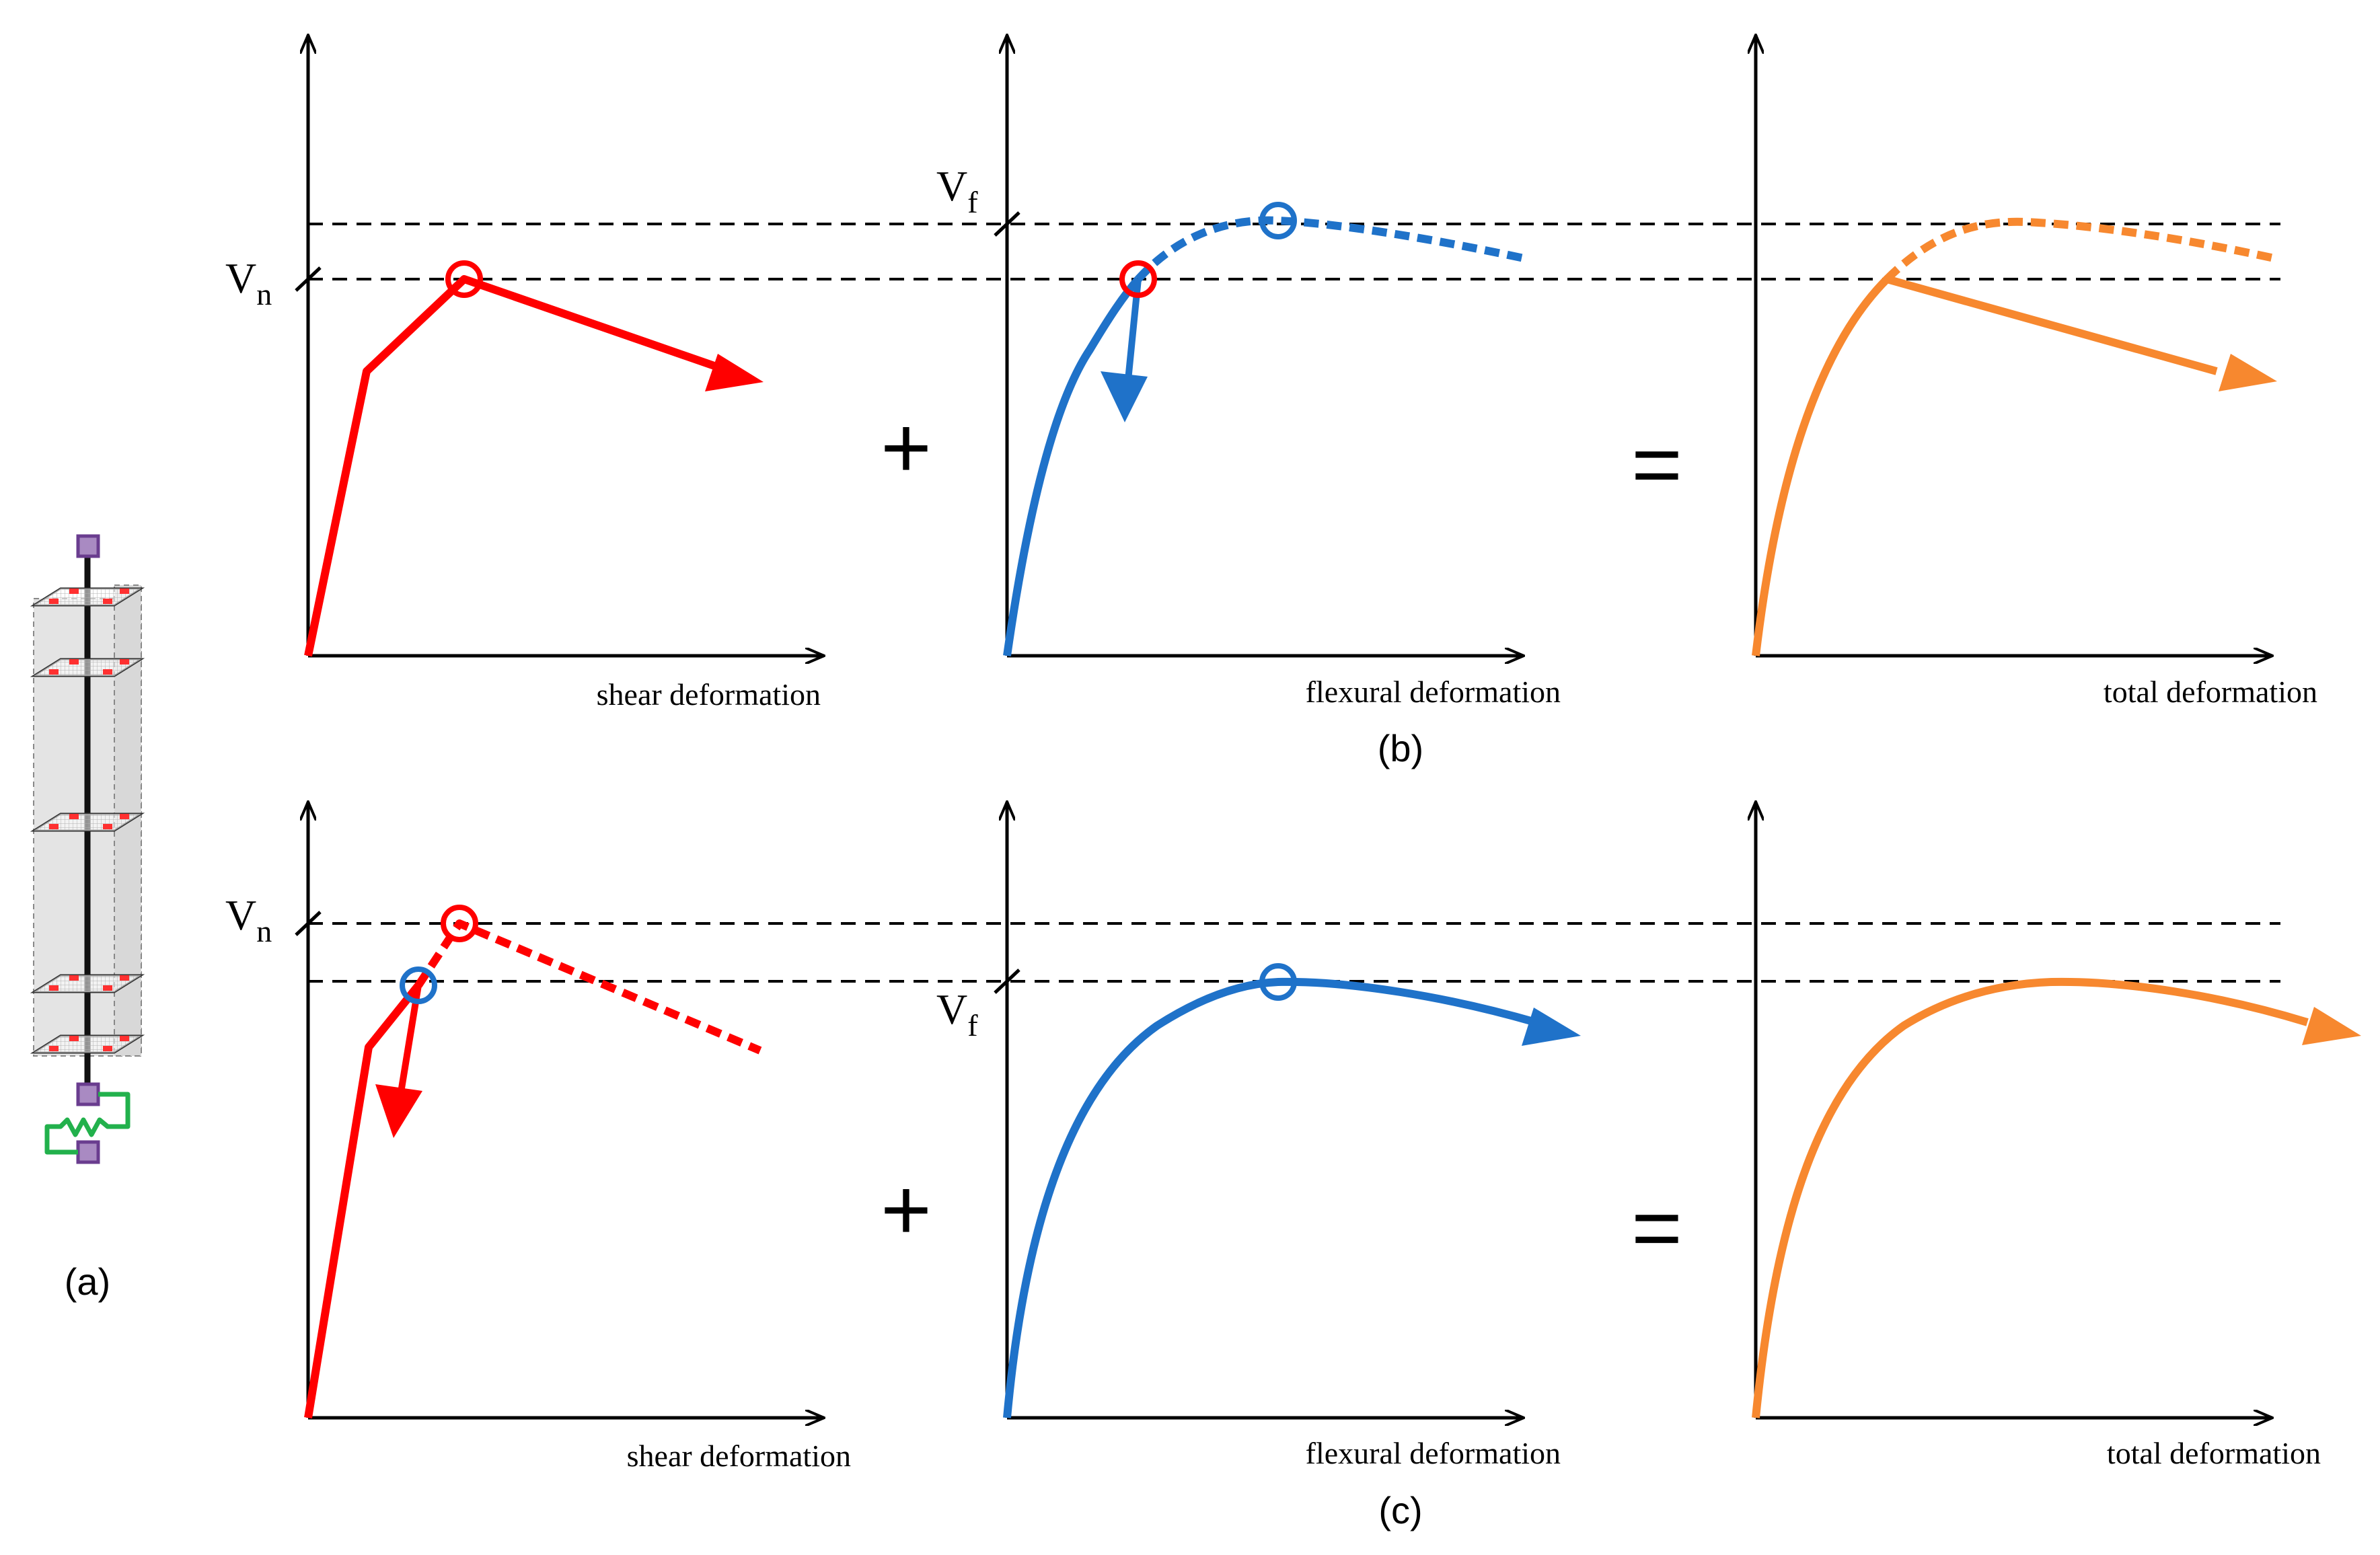 The width and height of the screenshot is (2380, 1555). I want to click on shear-drop-arrowhead-c, so click(399, 1111).